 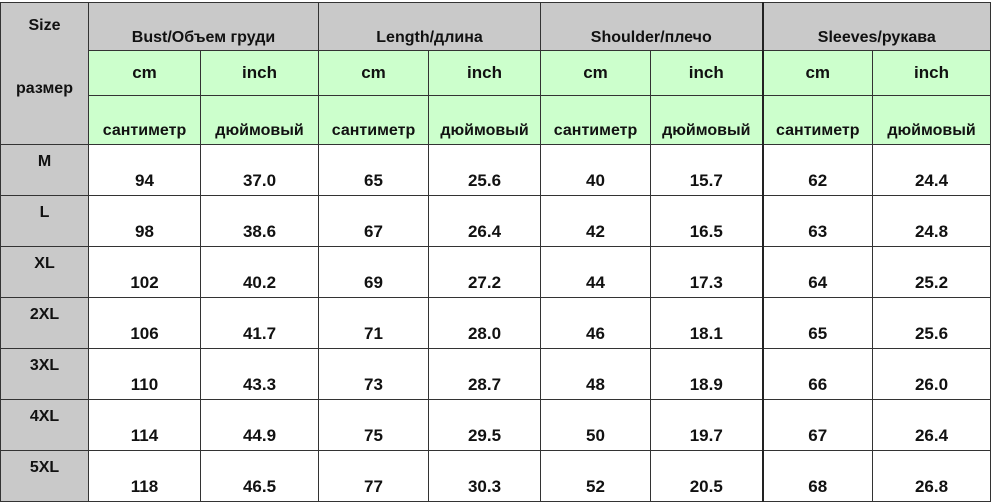 I want to click on value-cell: 44, so click(x=596, y=272).